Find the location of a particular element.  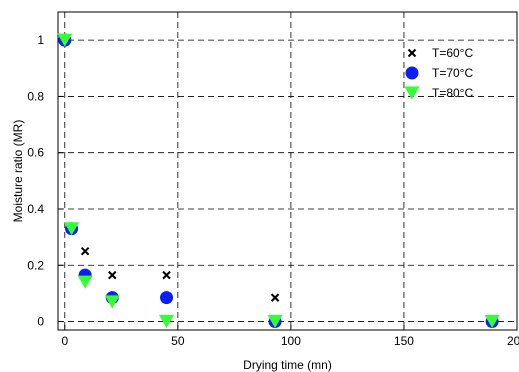

y-tick-label: 0.8 is located at coordinates (35, 96).